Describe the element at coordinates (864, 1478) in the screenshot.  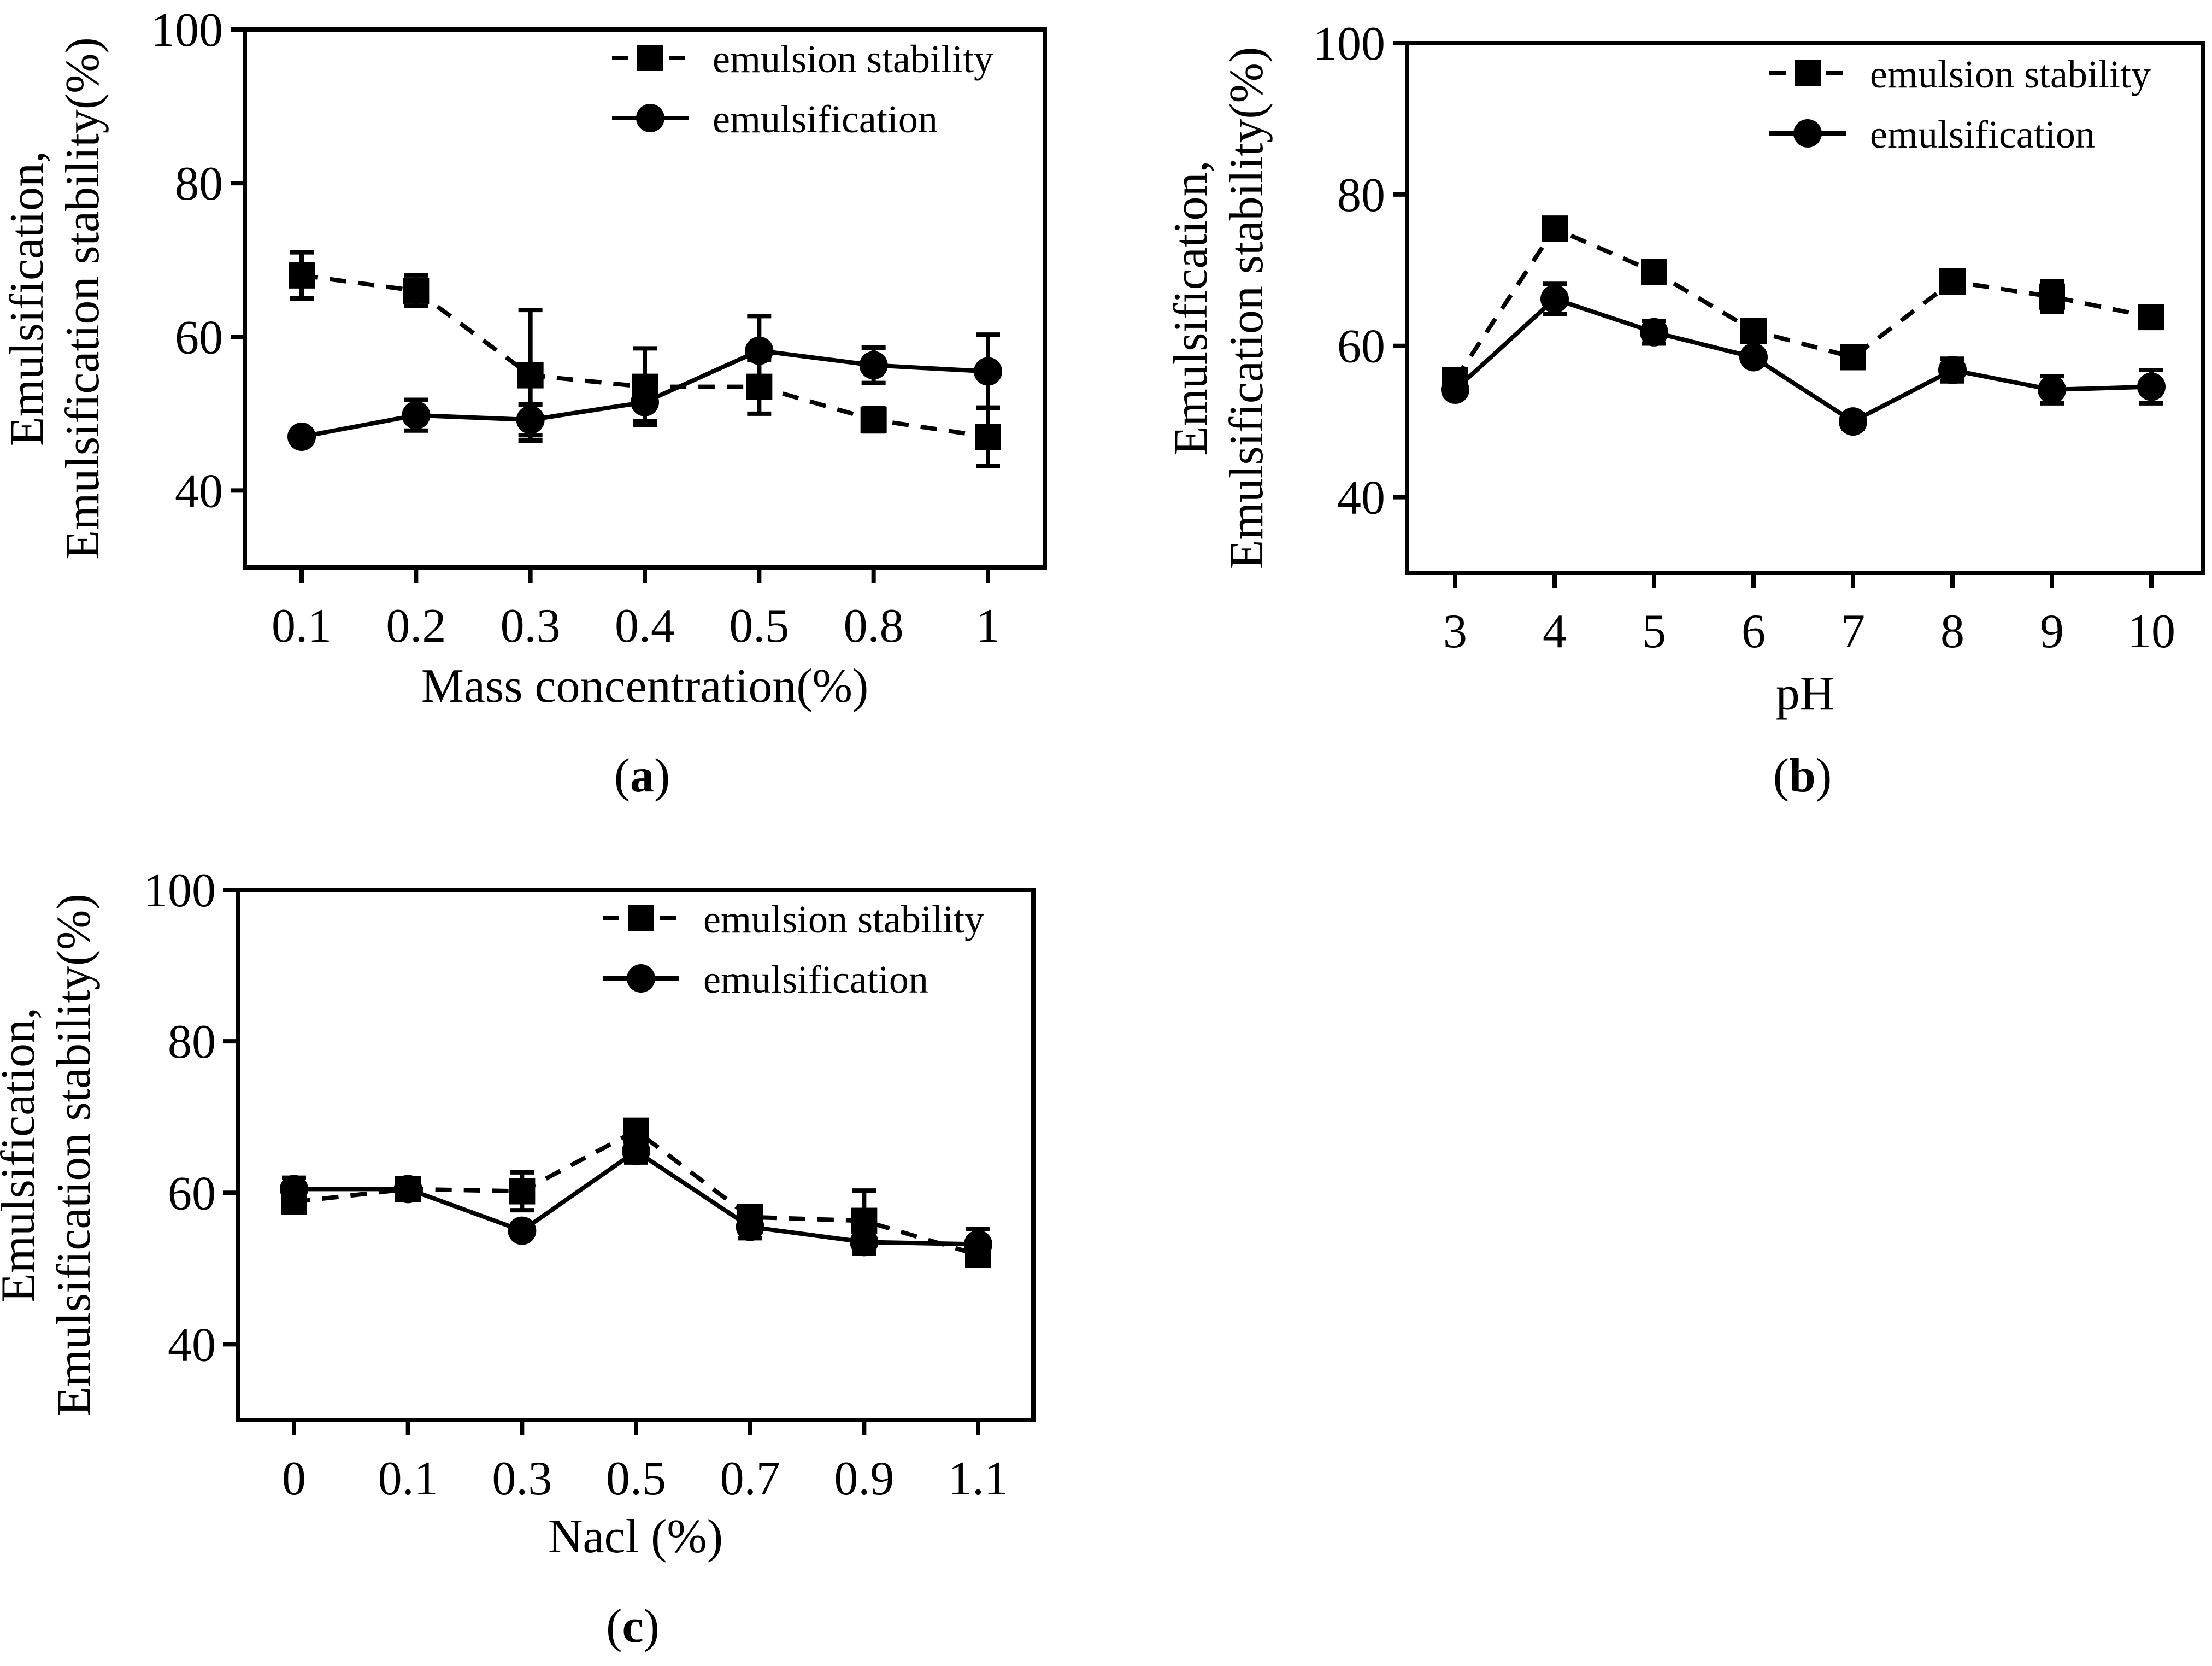
I see `x-tick-label: 0.9` at that location.